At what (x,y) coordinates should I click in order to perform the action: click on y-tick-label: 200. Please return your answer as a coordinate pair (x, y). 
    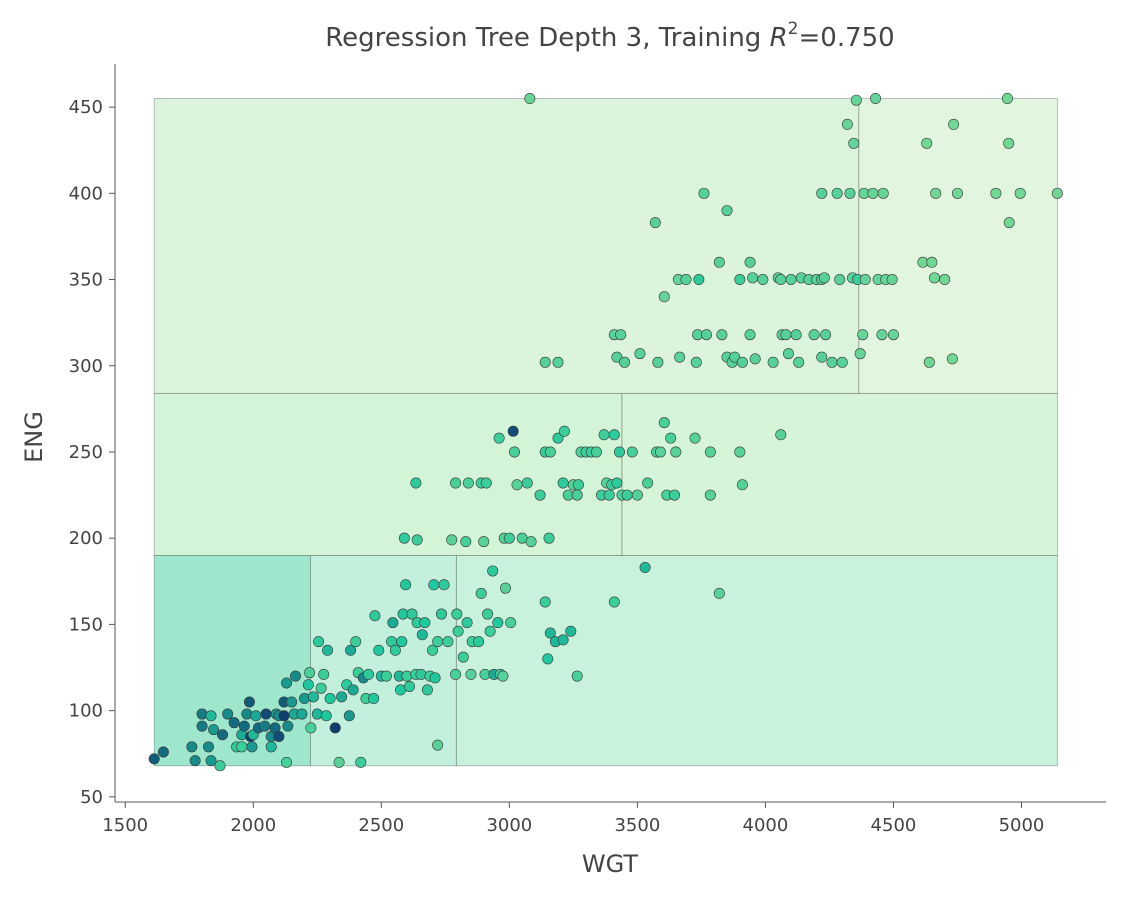
    Looking at the image, I should click on (86, 538).